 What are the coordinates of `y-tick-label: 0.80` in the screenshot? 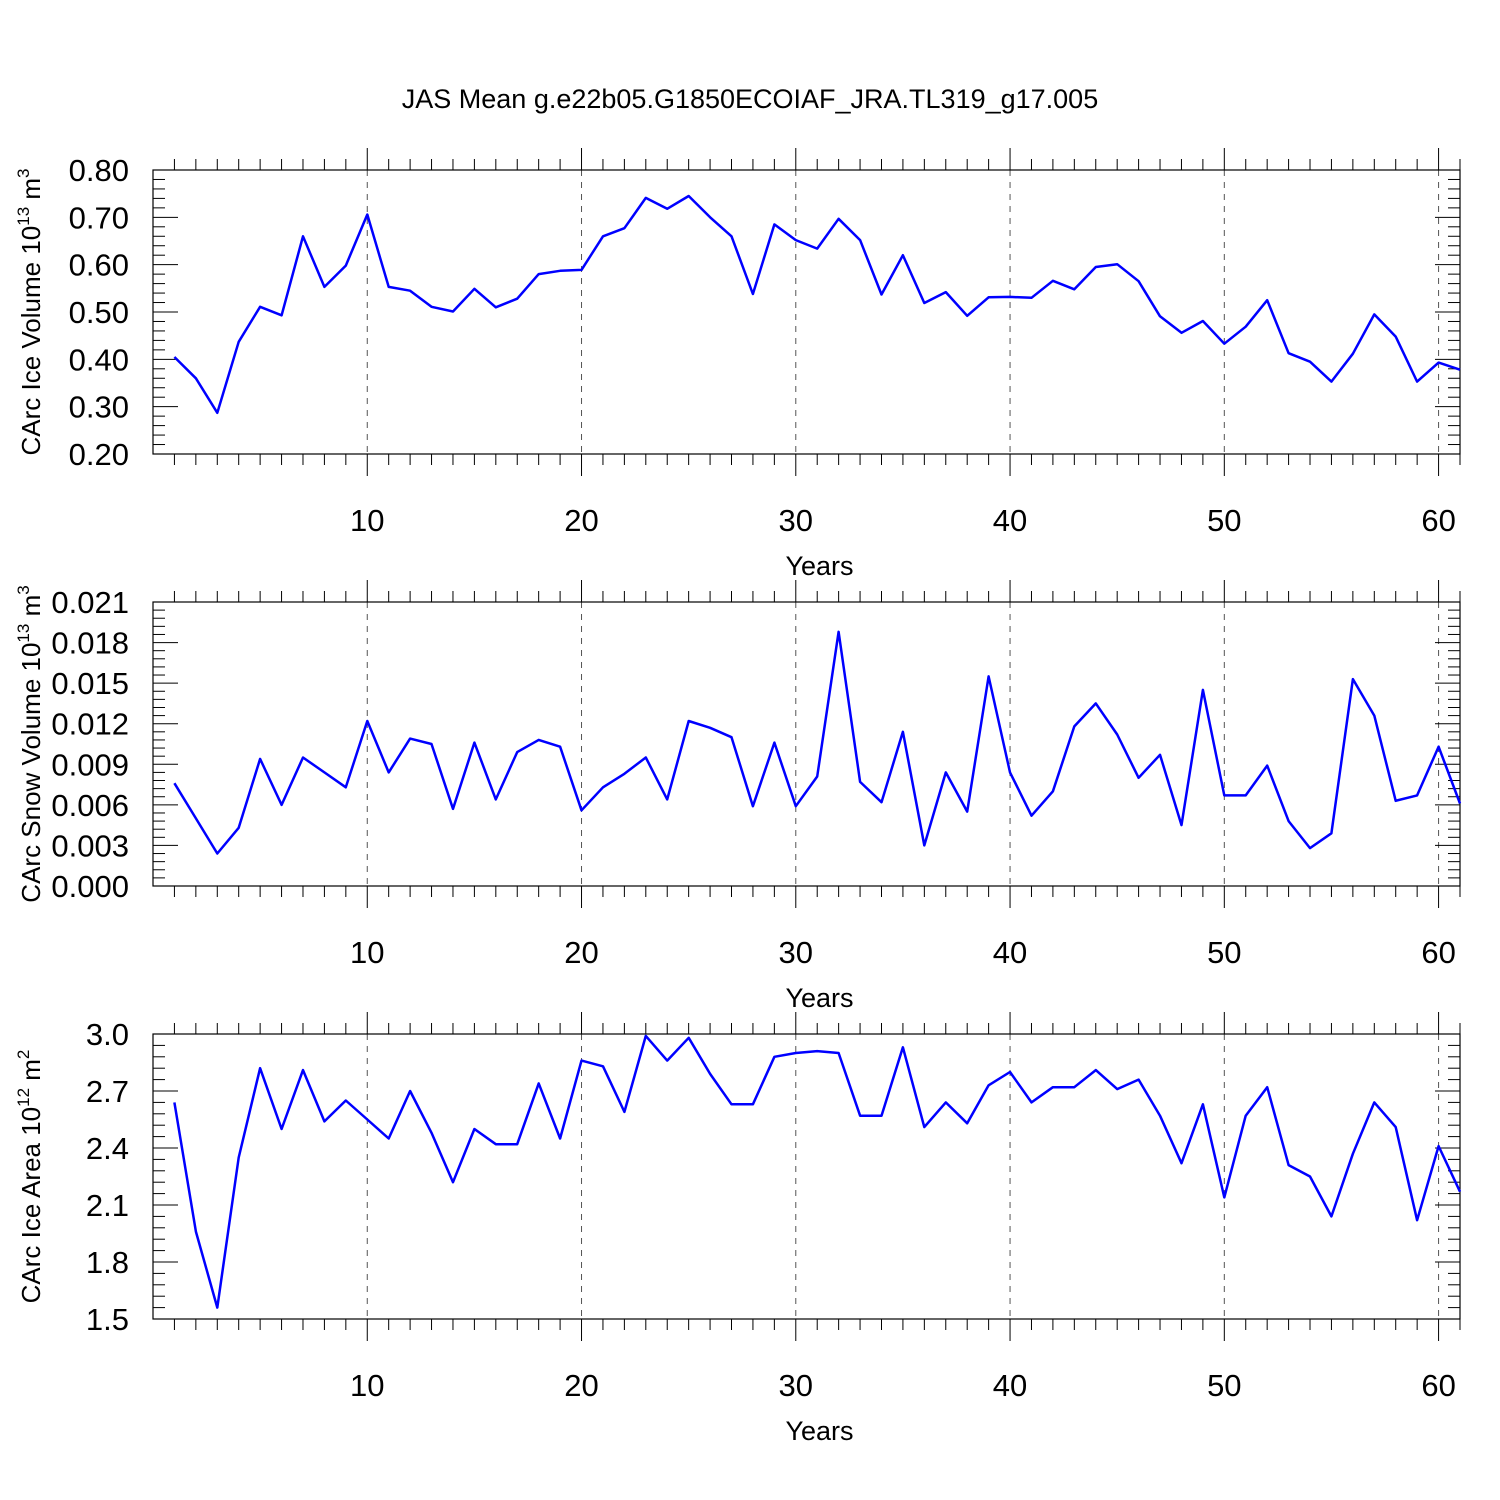 It's located at (99, 170).